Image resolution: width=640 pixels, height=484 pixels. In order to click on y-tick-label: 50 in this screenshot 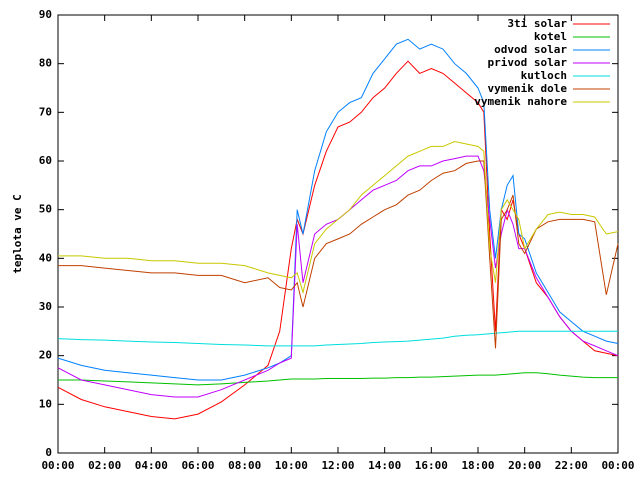, I will do `click(45, 209)`.